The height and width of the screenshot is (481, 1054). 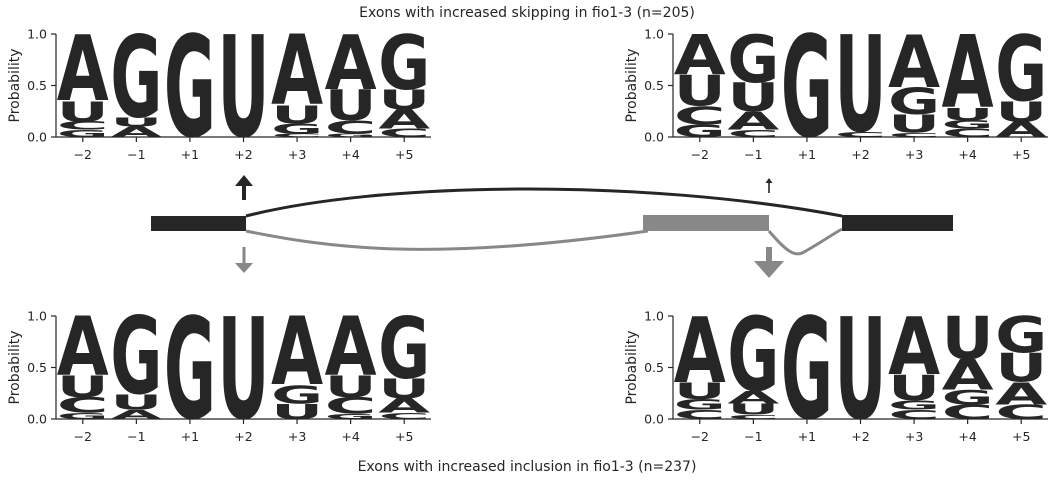 What do you see at coordinates (447, 240) in the screenshot?
I see `skipping-junction-lower-left` at bounding box center [447, 240].